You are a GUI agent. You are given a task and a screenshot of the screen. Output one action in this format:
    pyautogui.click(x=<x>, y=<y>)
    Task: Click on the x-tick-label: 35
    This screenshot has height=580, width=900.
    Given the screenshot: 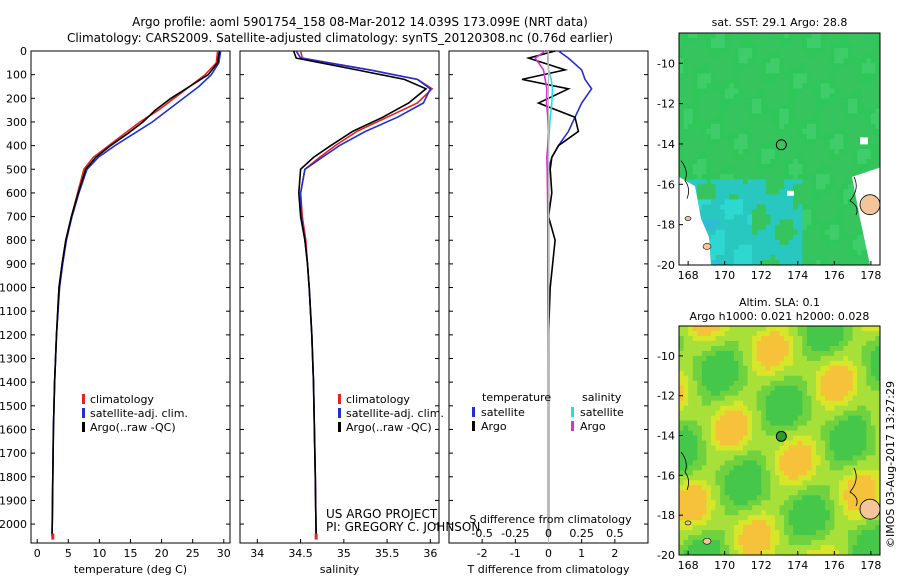 What is the action you would take?
    pyautogui.click(x=344, y=553)
    